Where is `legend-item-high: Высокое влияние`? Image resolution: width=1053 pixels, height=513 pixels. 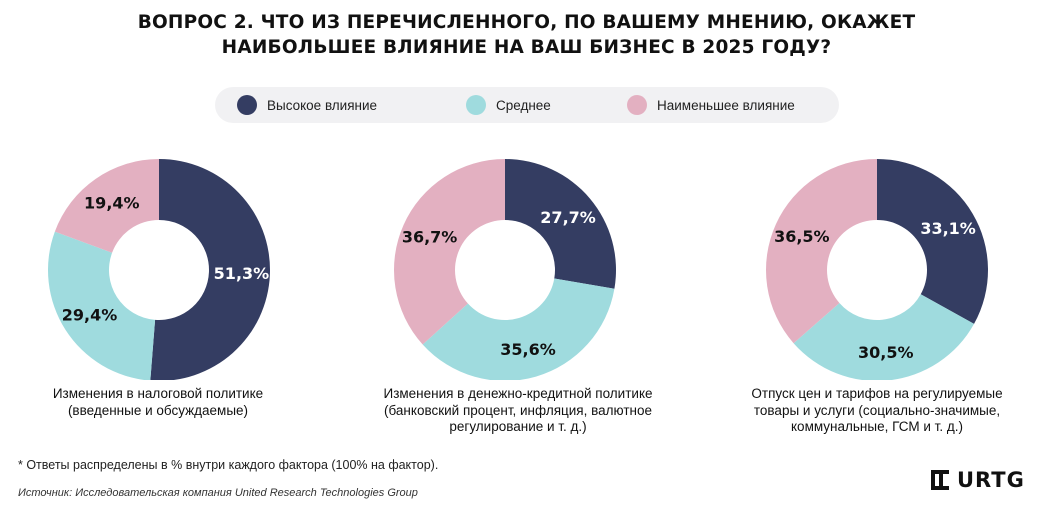
legend-item-high: Высокое влияние is located at coordinates (307, 105).